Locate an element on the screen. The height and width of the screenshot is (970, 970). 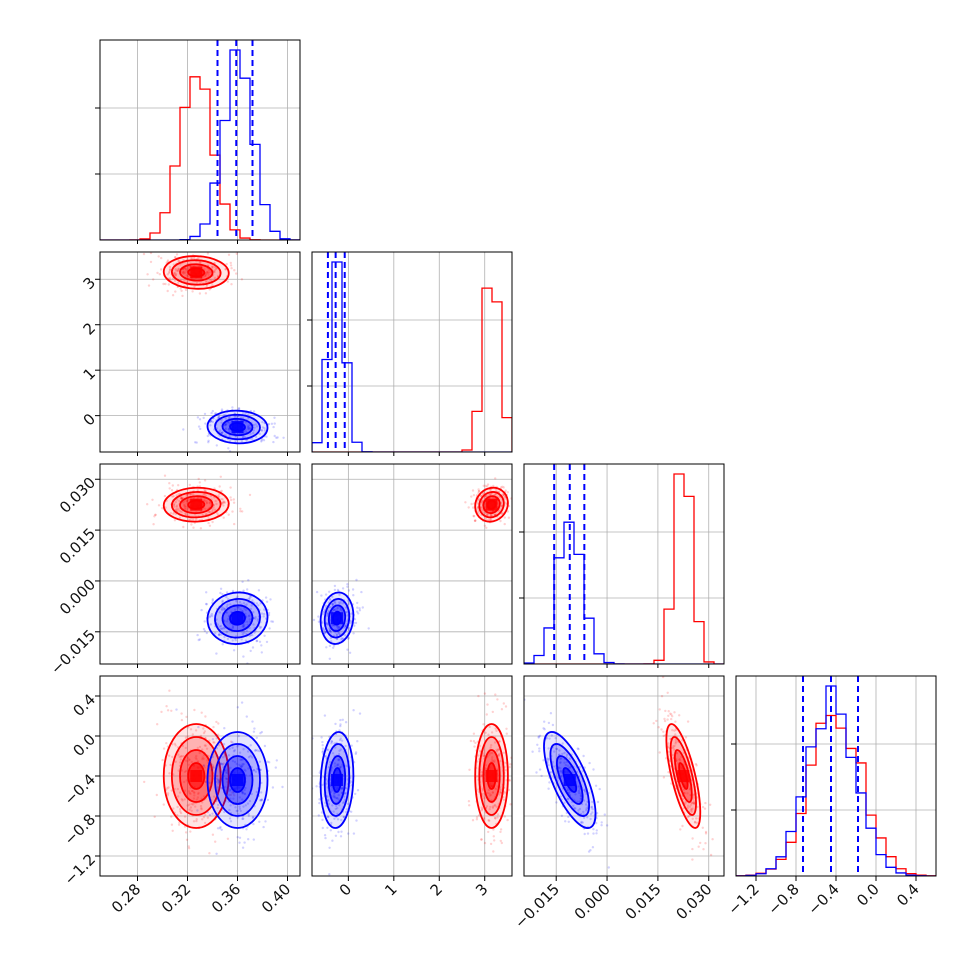
x-tick-label: 1 is located at coordinates (390, 889).